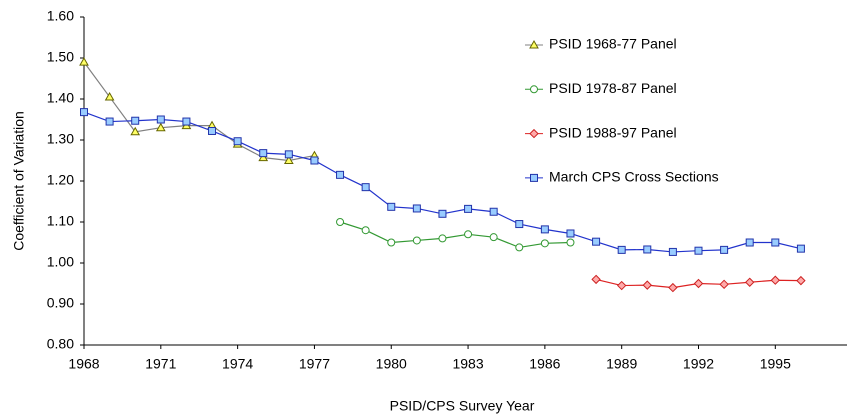 Image resolution: width=848 pixels, height=418 pixels. Describe the element at coordinates (237, 364) in the screenshot. I see `x-tick-label: 1974` at that location.